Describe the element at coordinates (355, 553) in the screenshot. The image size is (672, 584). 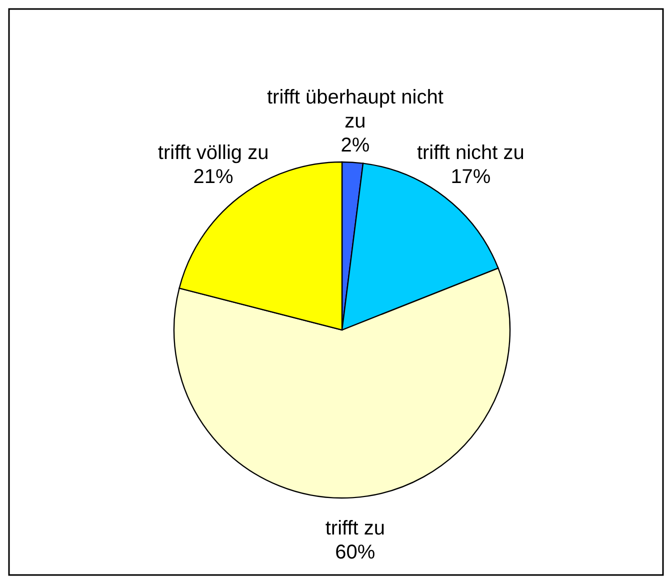
I see `data-label: 60%` at that location.